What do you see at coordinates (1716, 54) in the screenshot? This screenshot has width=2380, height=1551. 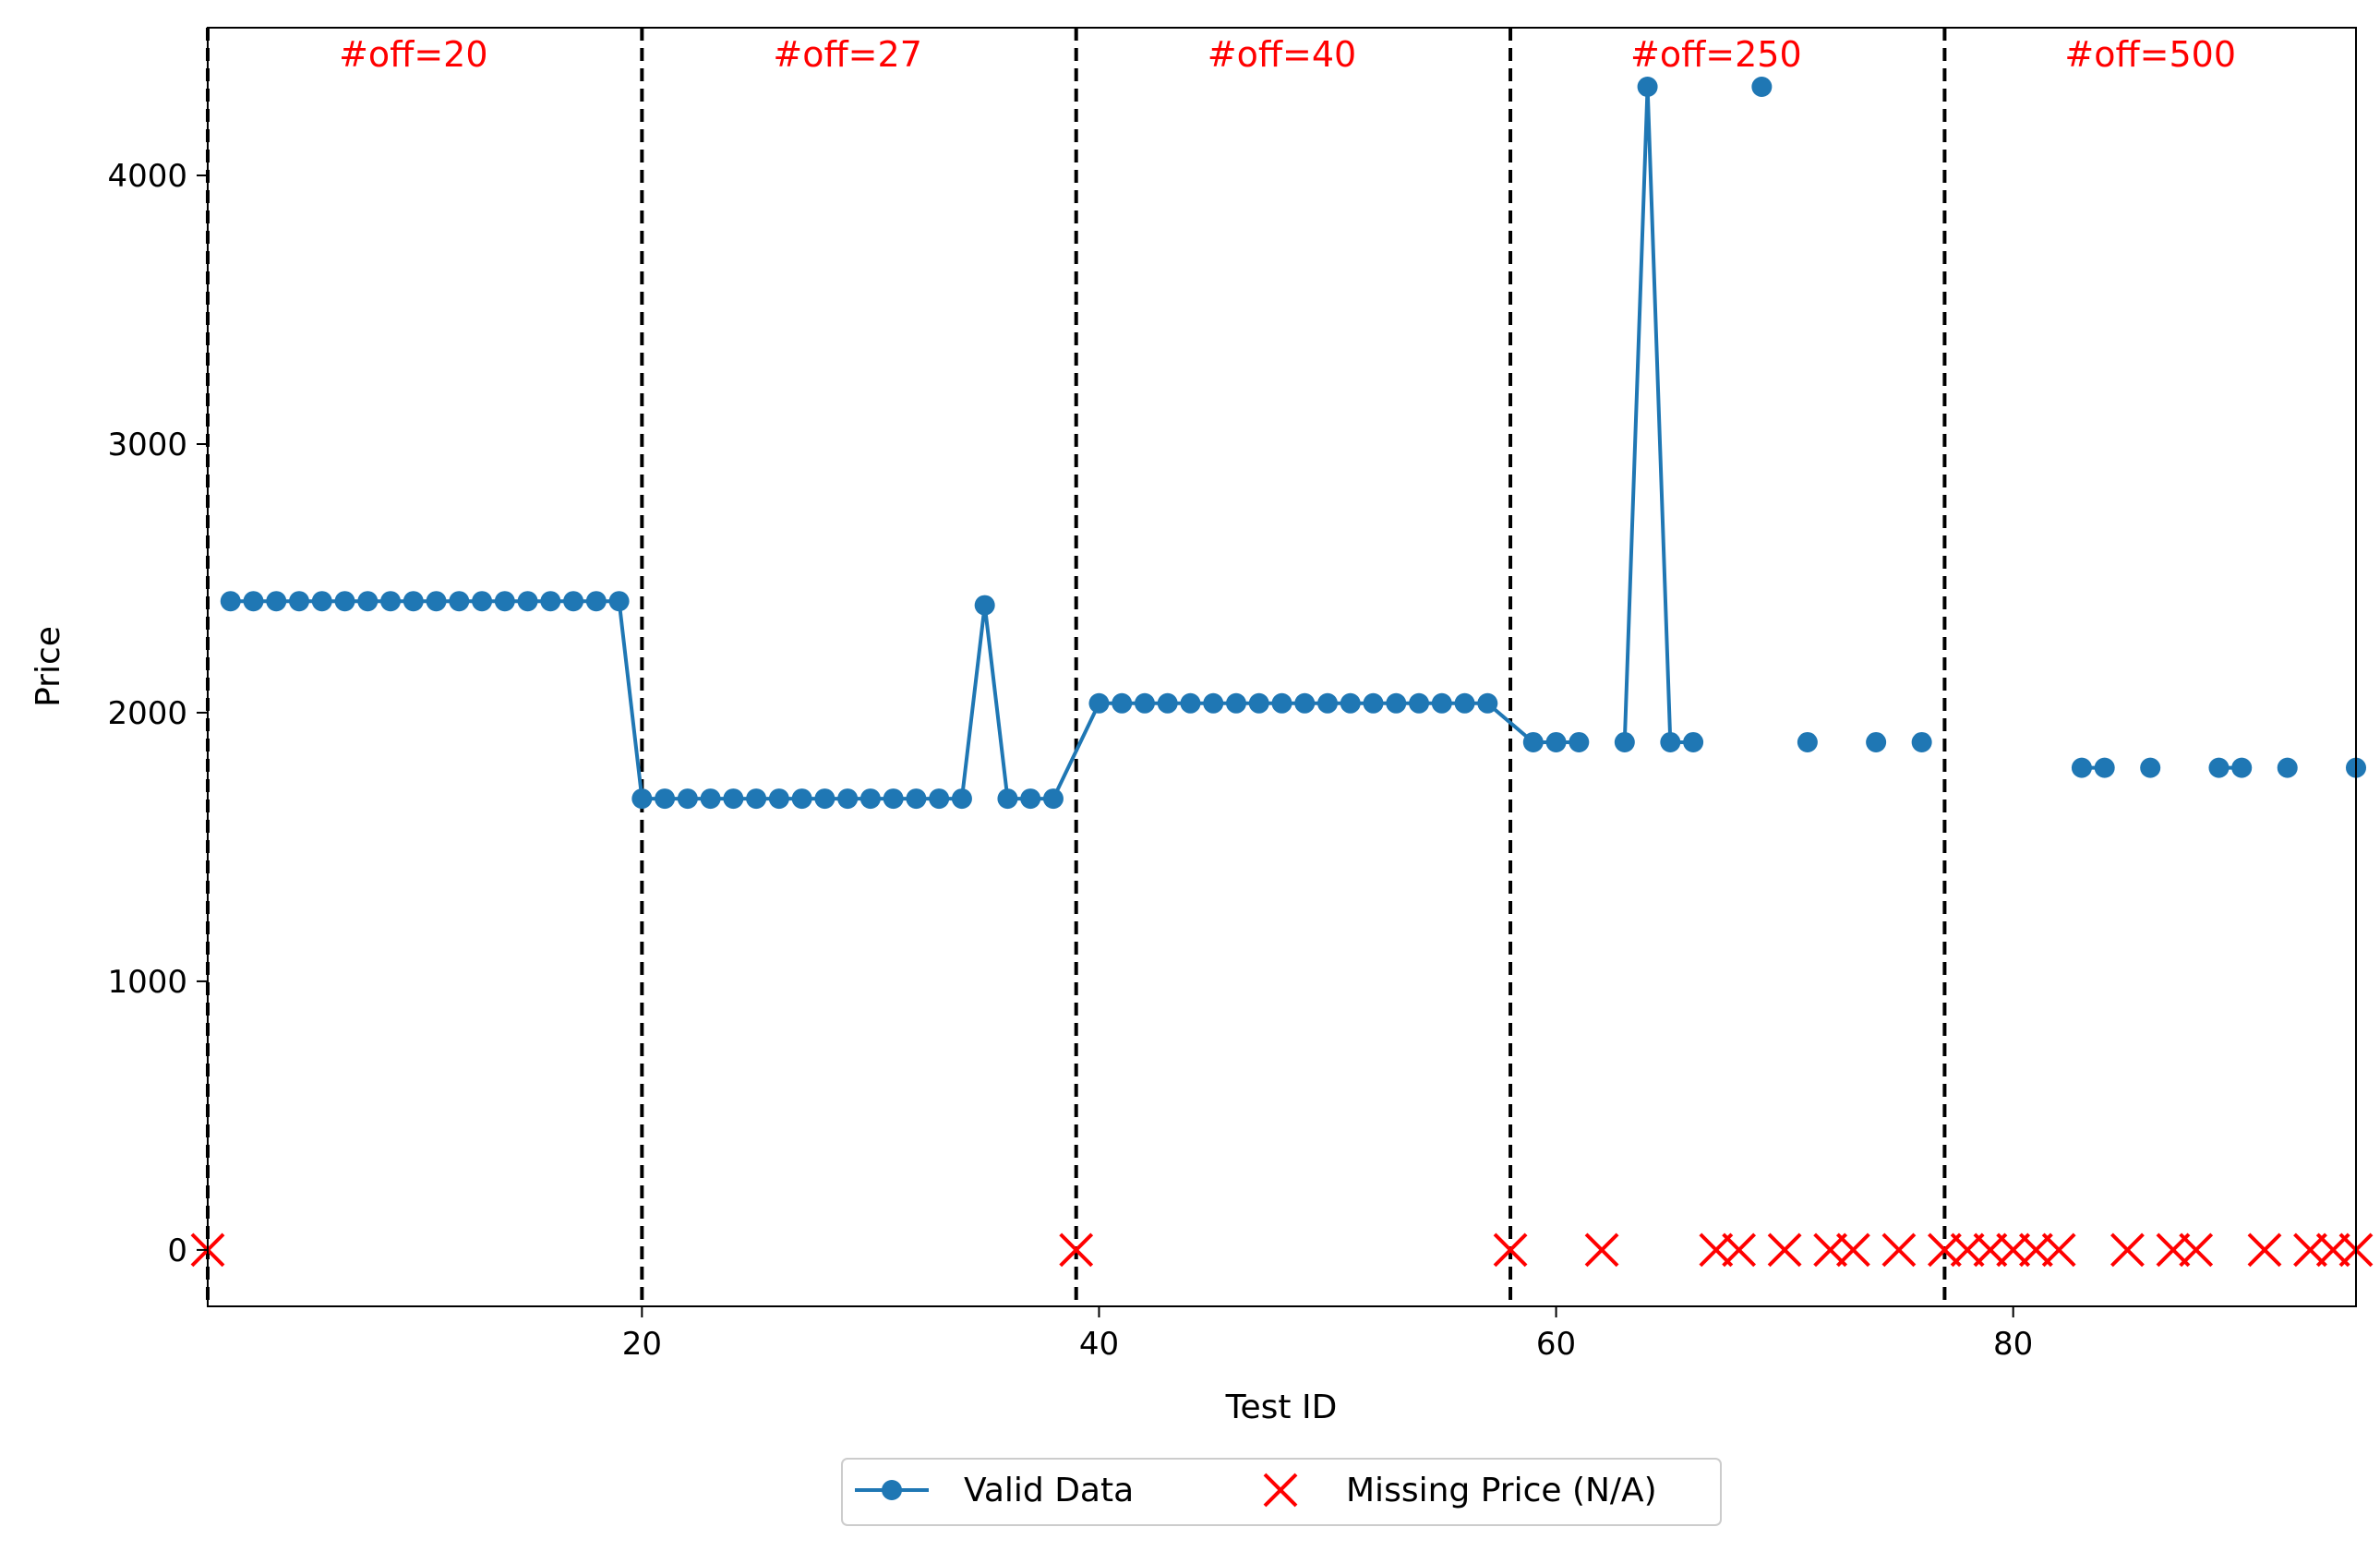 I see `region-label-3: #off=250` at bounding box center [1716, 54].